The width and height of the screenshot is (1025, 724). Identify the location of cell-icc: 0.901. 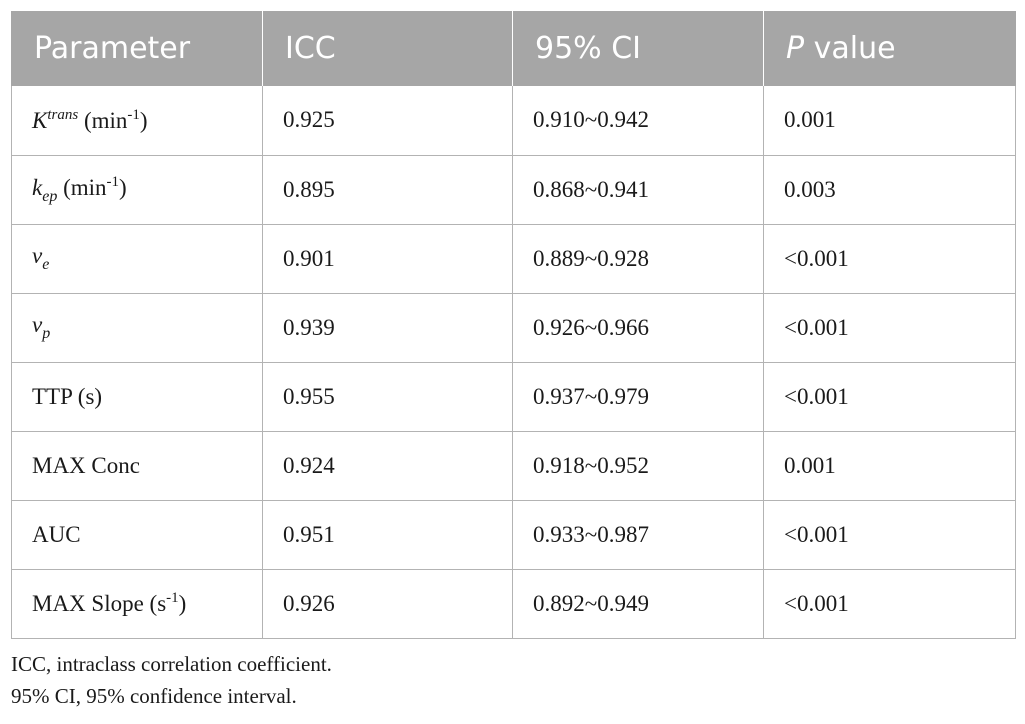
(387, 258).